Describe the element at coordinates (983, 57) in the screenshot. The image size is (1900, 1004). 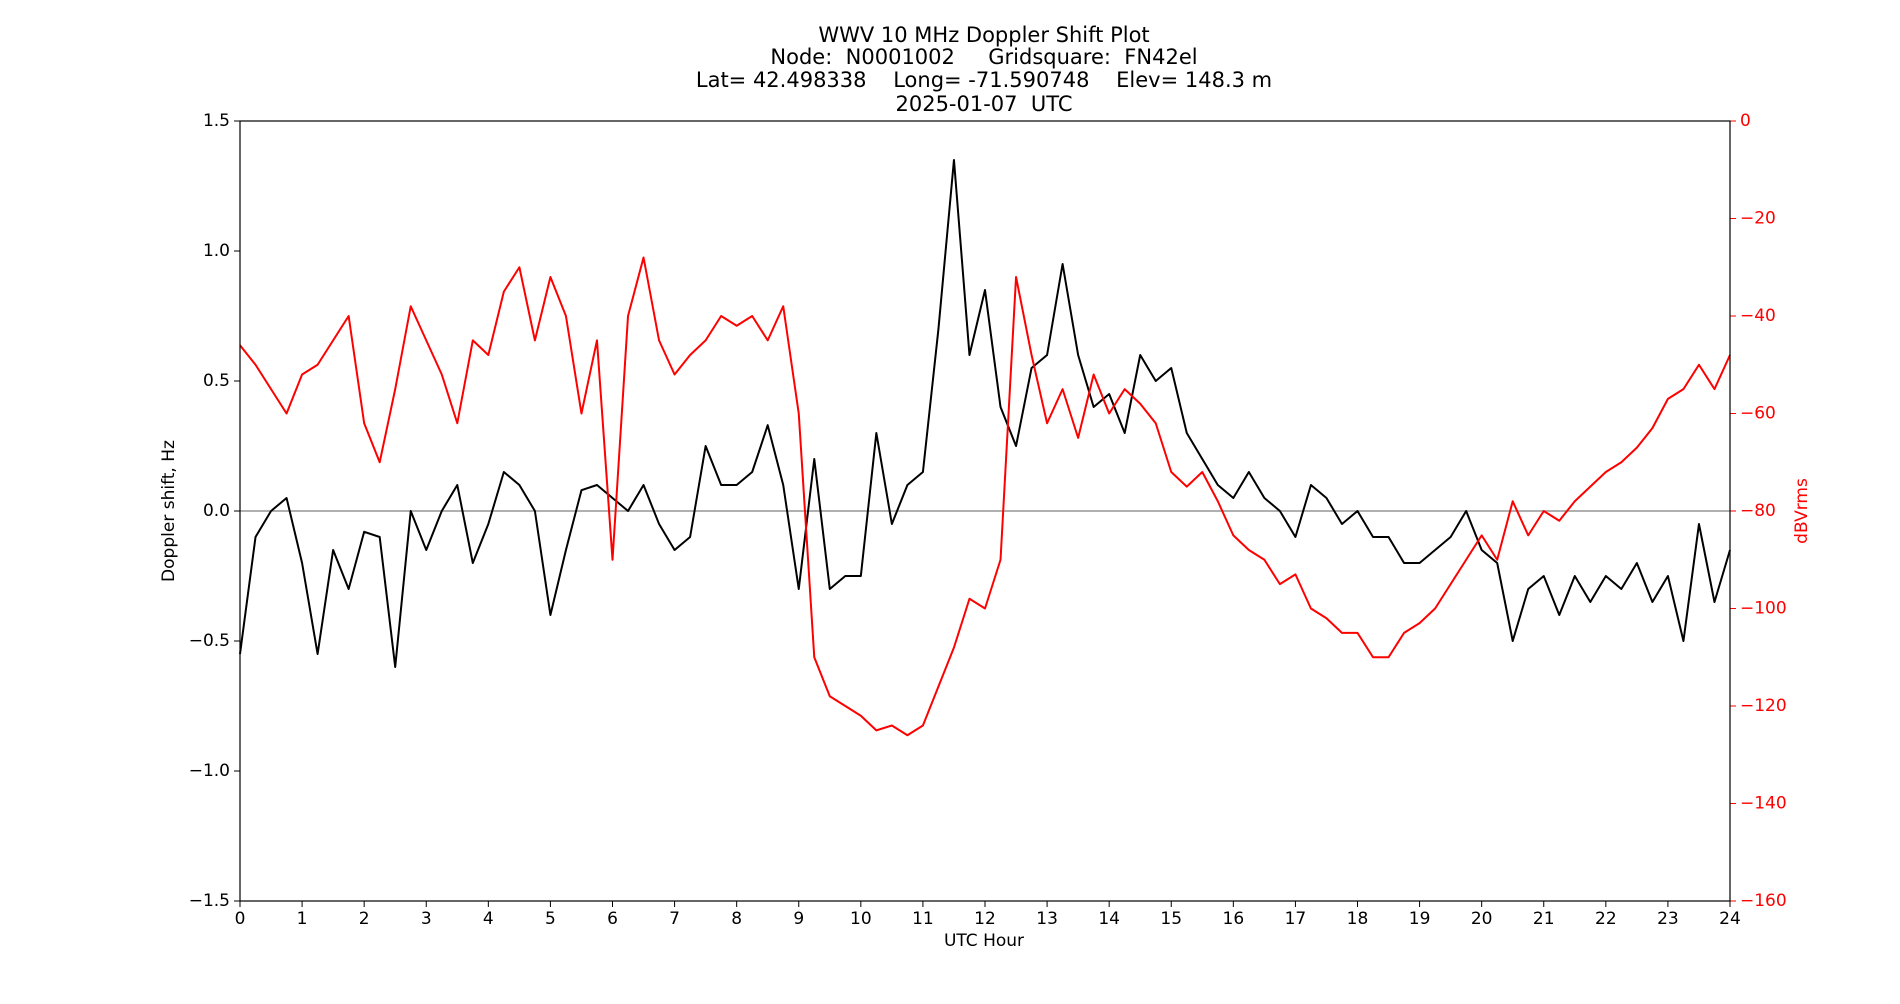
I see `chart-title: Node: N0001002 Gridsquare: FN42el` at that location.